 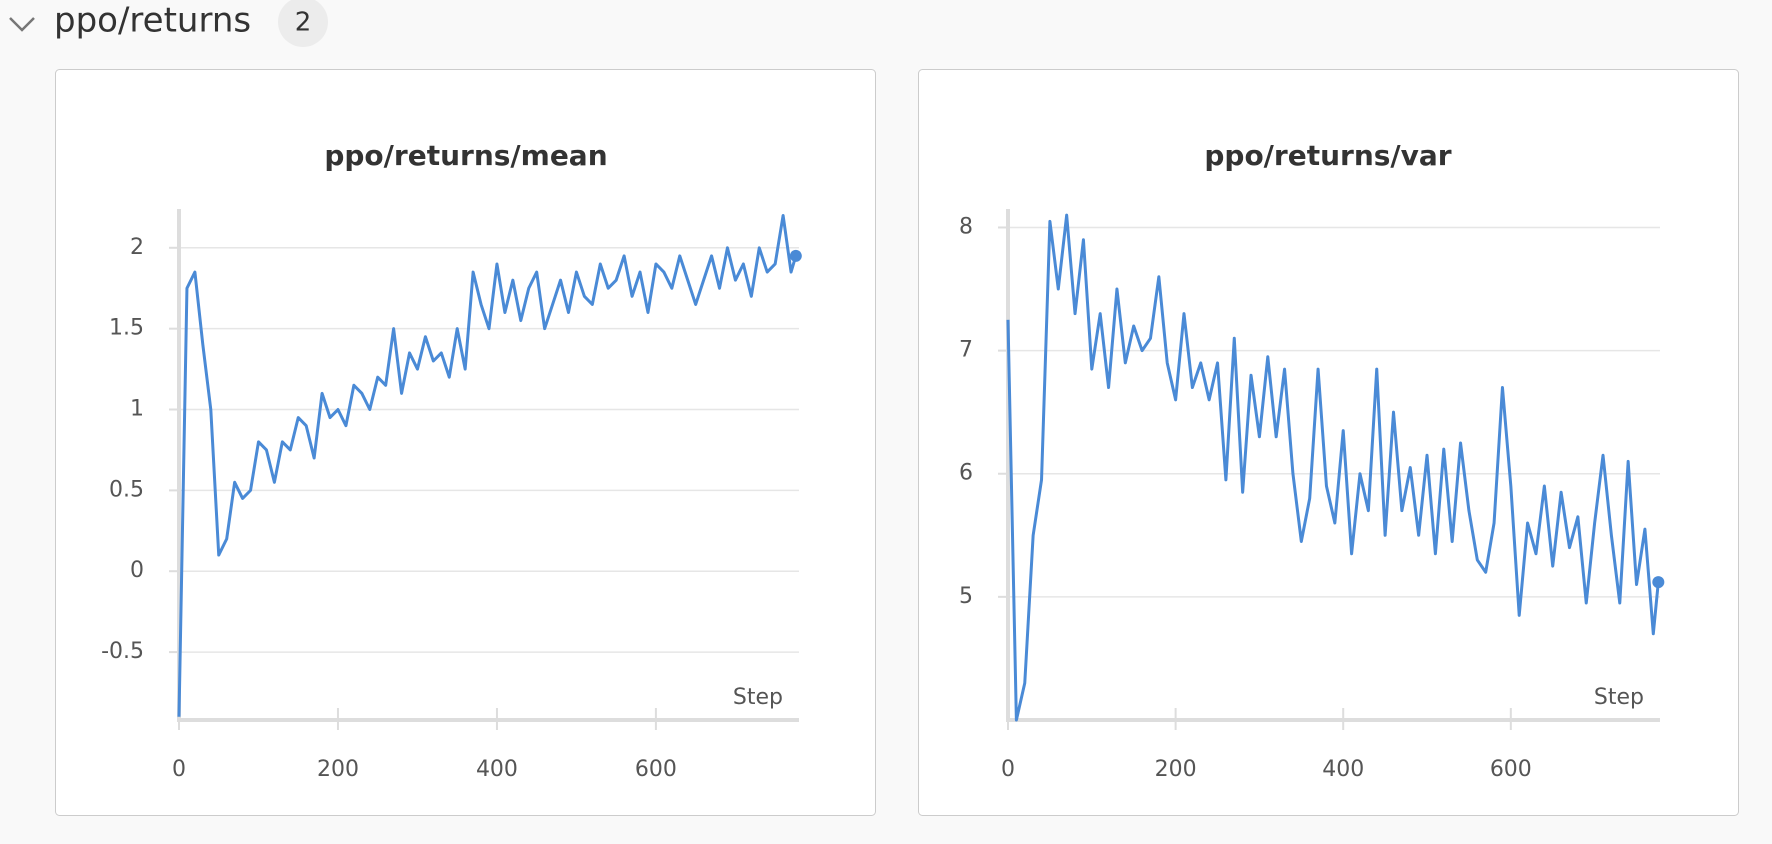 I want to click on section-count: 2, so click(x=303, y=23).